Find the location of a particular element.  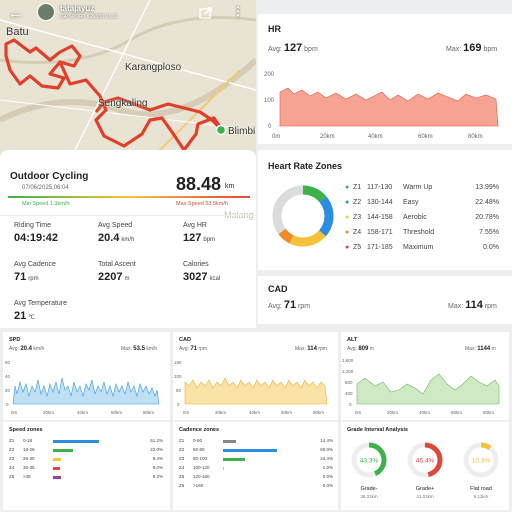

alt-ytick: 0 is located at coordinates (350, 404).